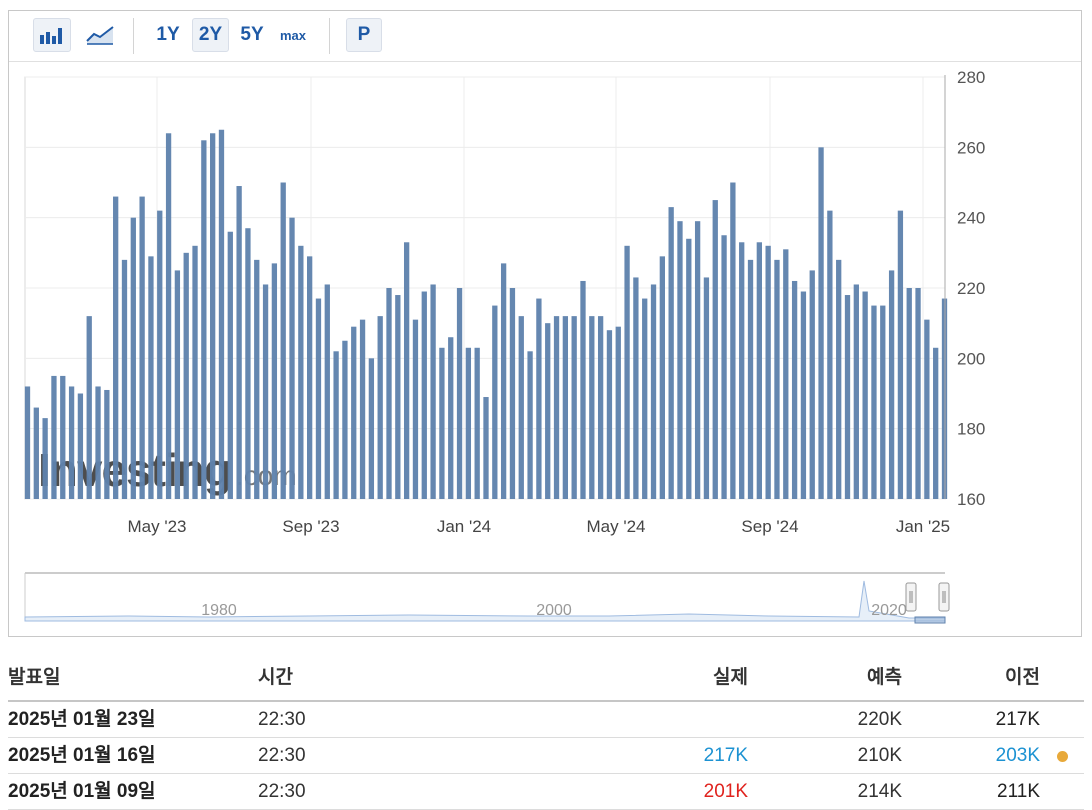 The image size is (1092, 810). What do you see at coordinates (100, 35) in the screenshot?
I see `line-chart-button` at bounding box center [100, 35].